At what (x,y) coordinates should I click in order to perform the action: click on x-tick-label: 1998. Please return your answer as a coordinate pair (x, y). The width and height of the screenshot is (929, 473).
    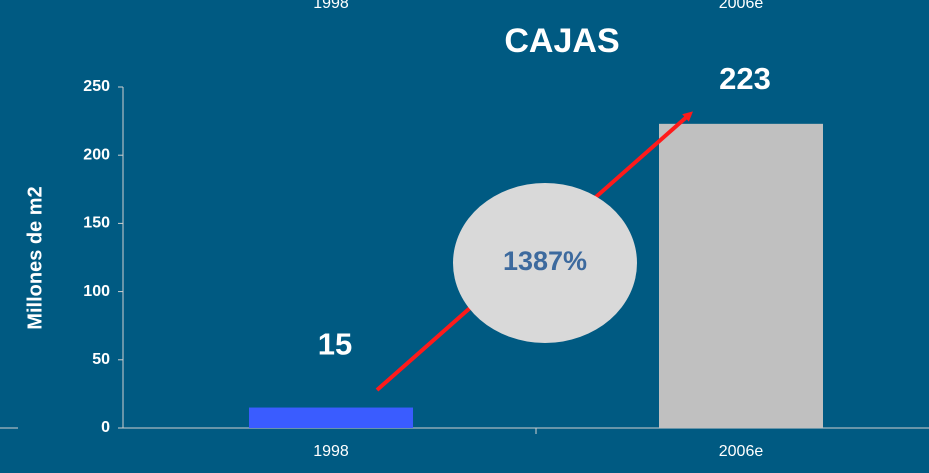
    Looking at the image, I should click on (331, 451).